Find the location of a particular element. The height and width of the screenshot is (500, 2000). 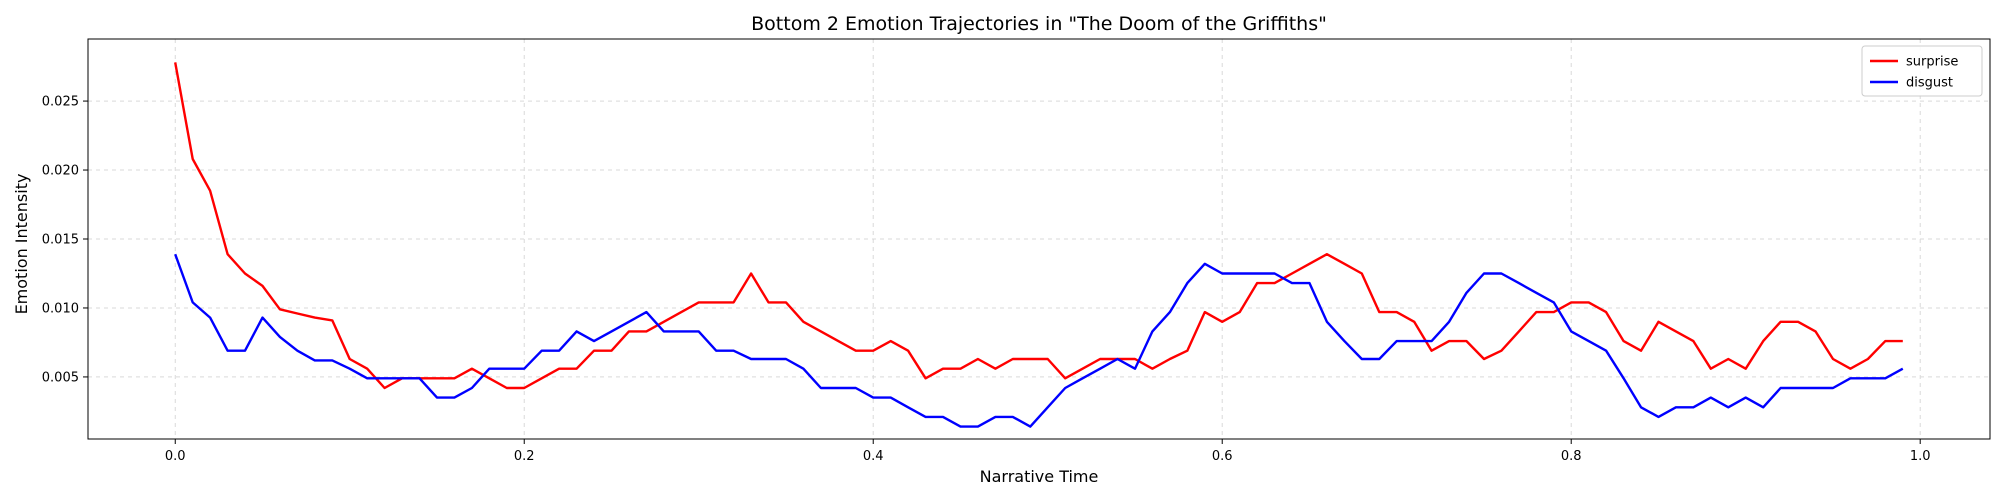

x-tick-label: 0.4 is located at coordinates (873, 456).